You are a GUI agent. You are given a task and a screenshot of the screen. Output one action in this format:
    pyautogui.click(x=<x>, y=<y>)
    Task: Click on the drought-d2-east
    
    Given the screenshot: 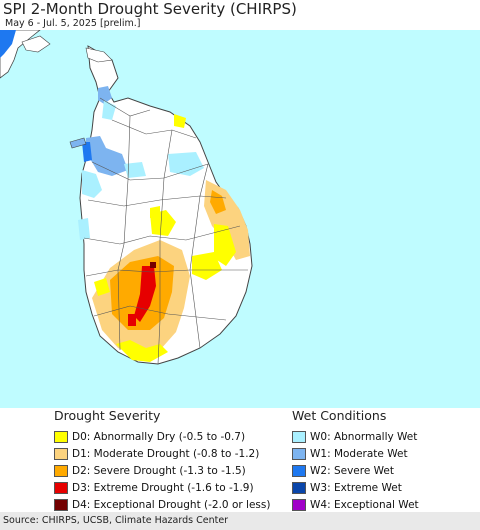 What is the action you would take?
    pyautogui.click(x=218, y=202)
    